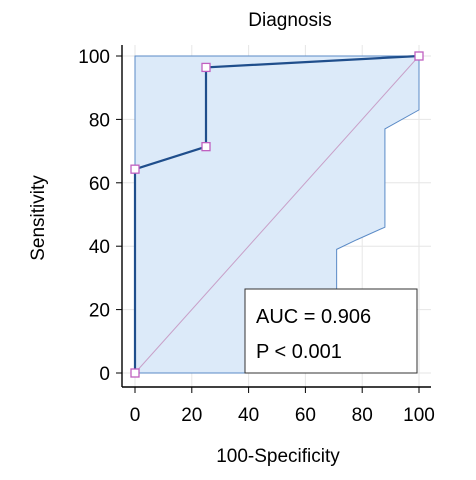  What do you see at coordinates (99, 120) in the screenshot?
I see `y-tick-label-4: 80` at bounding box center [99, 120].